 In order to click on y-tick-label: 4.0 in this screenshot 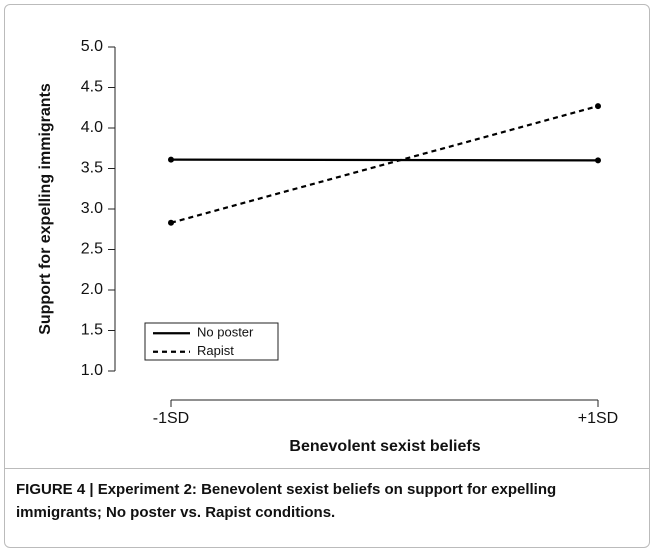, I will do `click(92, 127)`.